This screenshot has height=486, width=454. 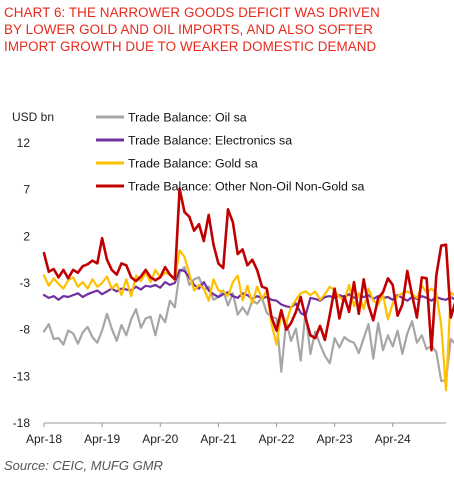 What do you see at coordinates (26, 190) in the screenshot?
I see `y-tick-label: 7` at bounding box center [26, 190].